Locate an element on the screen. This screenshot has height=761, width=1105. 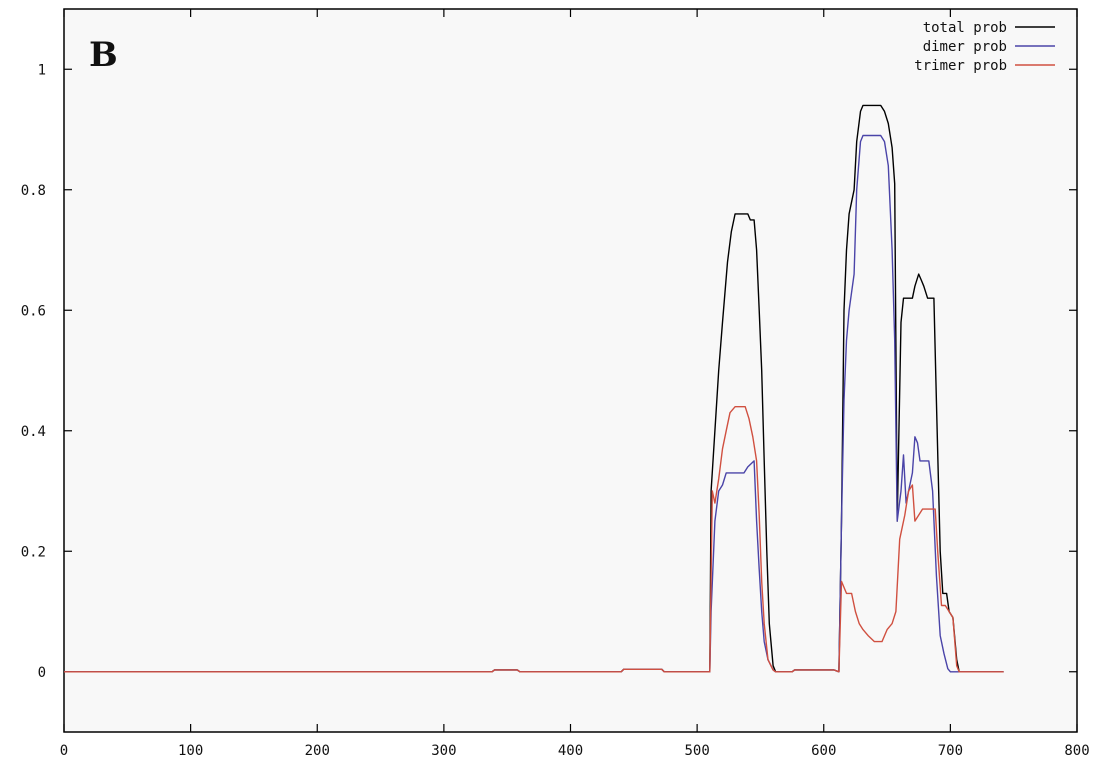
y-tick-label: 0.2 is located at coordinates (33, 552).